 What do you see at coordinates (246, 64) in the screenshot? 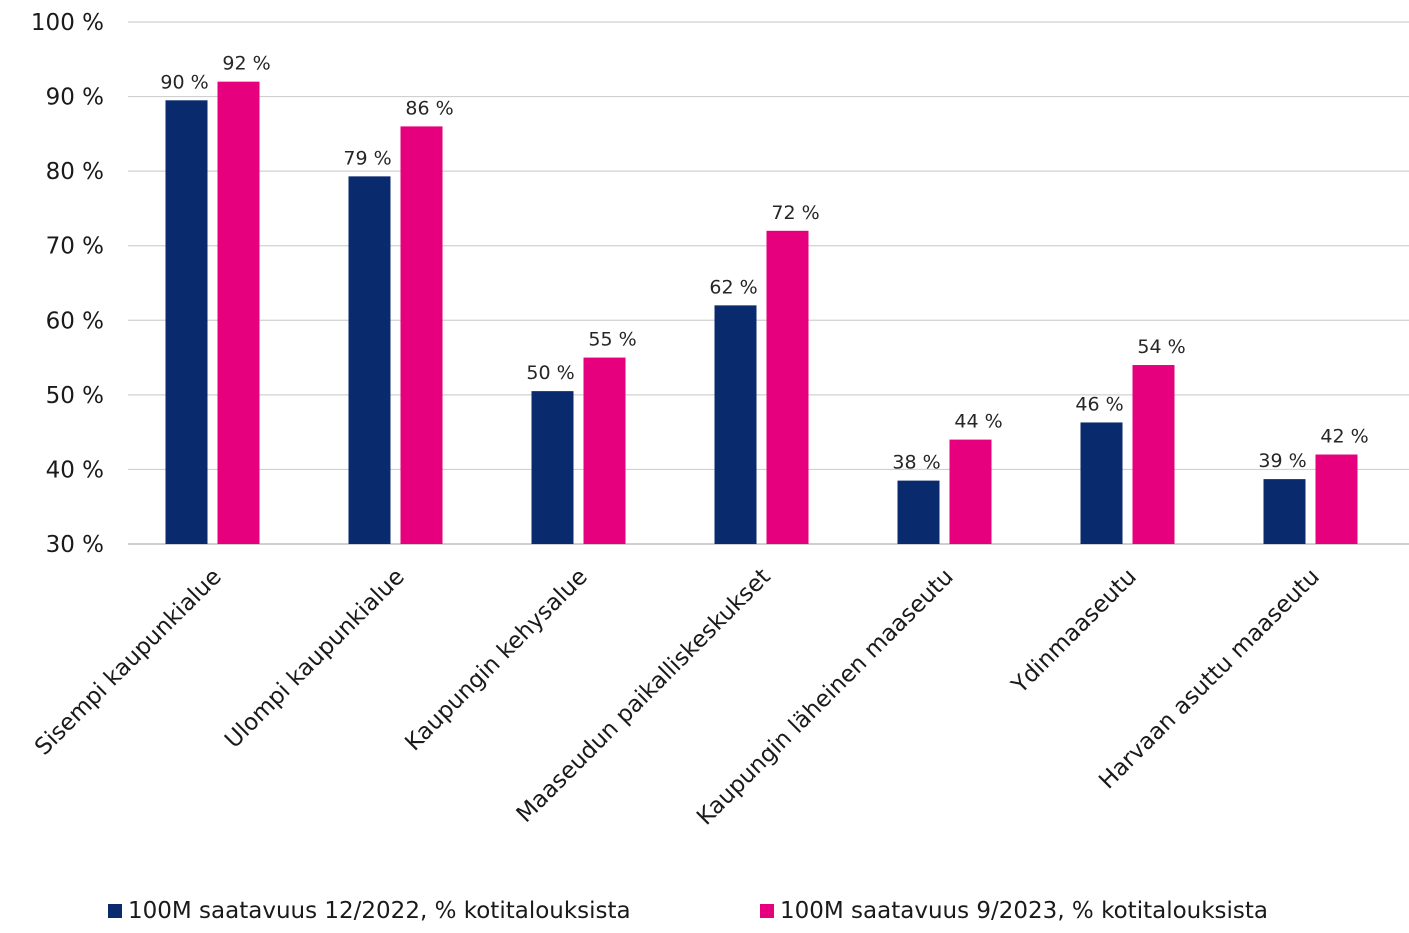
I see `data-label: 92 %` at bounding box center [246, 64].